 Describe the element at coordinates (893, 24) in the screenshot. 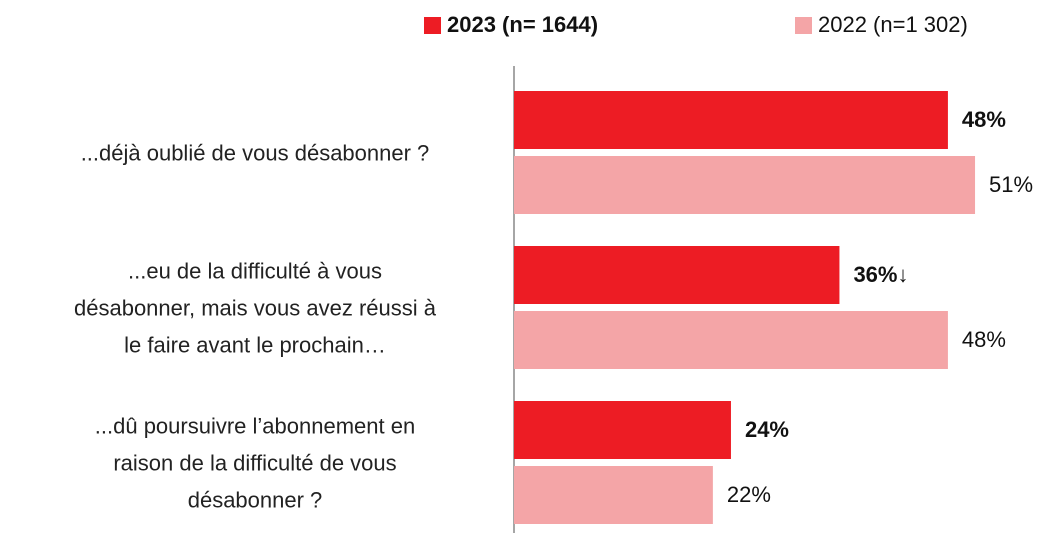

I see `legend-label: 2022 (n=1 302)` at that location.